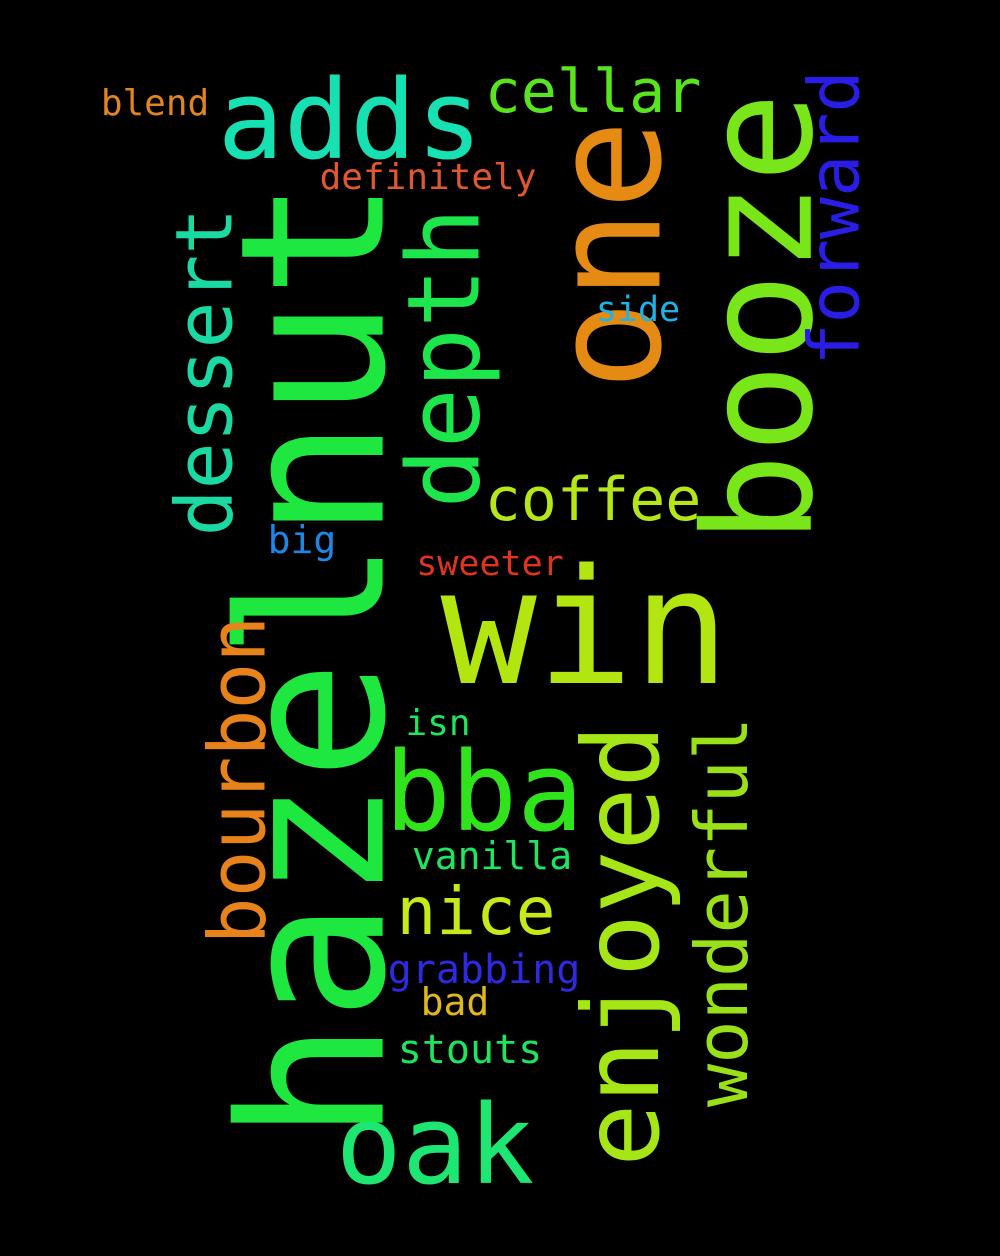  Describe the element at coordinates (621, 945) in the screenshot. I see `word-enjoyed: enjoyed` at that location.